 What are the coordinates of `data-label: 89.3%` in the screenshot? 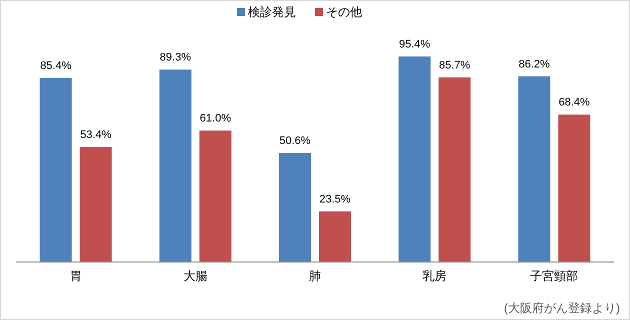 It's located at (176, 58).